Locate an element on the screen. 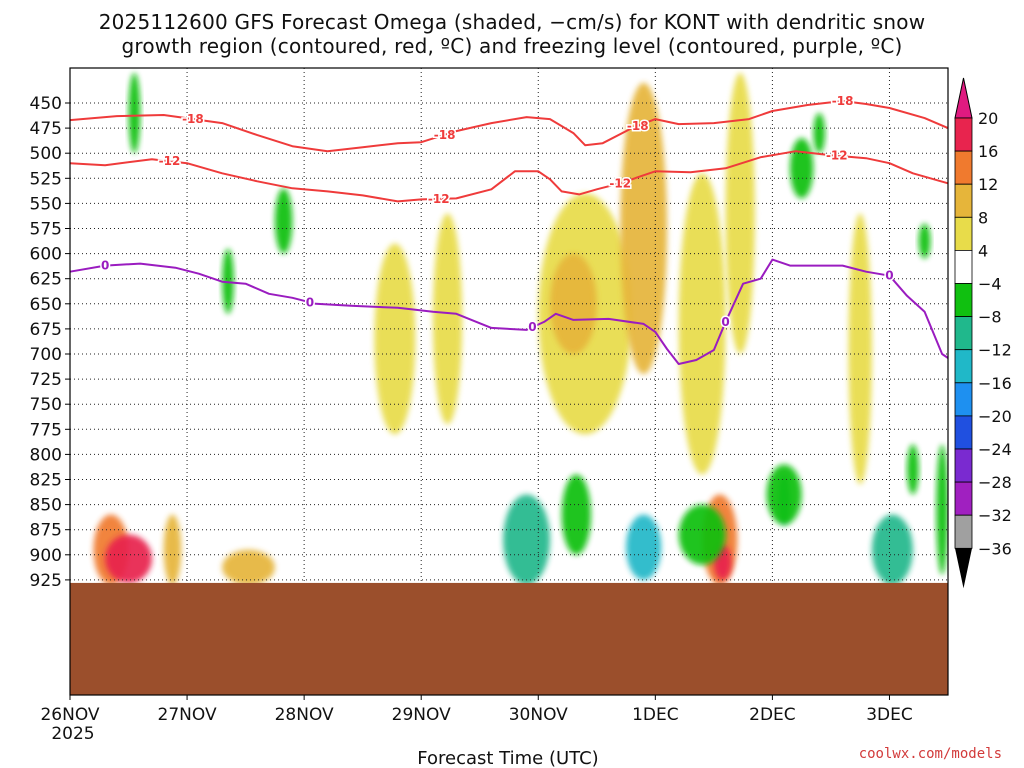 The height and width of the screenshot is (768, 1024). colorbar-label-11: −28 is located at coordinates (995, 482).